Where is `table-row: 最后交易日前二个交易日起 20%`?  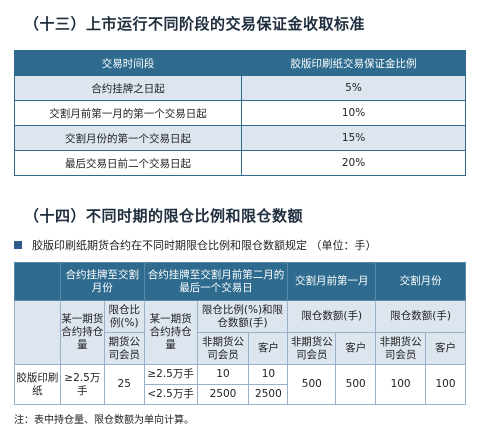 table-row: 最后交易日前二个交易日起 20% is located at coordinates (240, 163).